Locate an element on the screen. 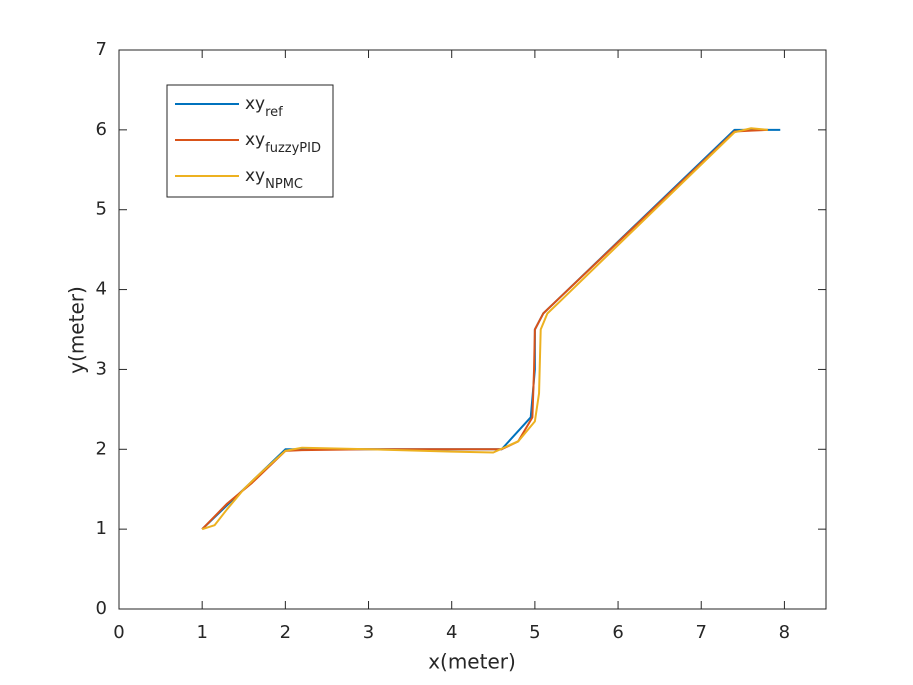 The width and height of the screenshot is (913, 685). legend-subscript: ref is located at coordinates (274, 112).